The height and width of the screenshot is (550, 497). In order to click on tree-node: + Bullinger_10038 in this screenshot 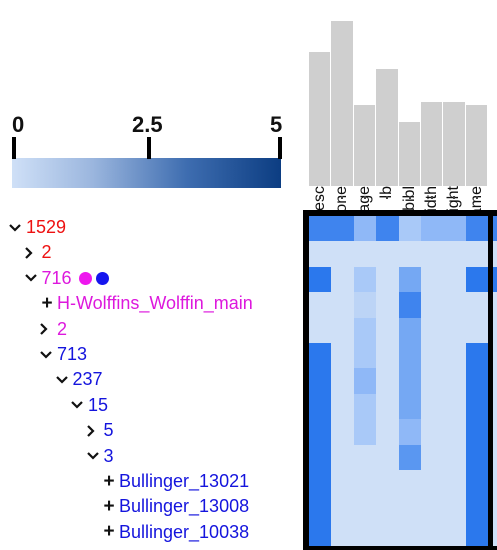, I will do `click(175, 532)`.